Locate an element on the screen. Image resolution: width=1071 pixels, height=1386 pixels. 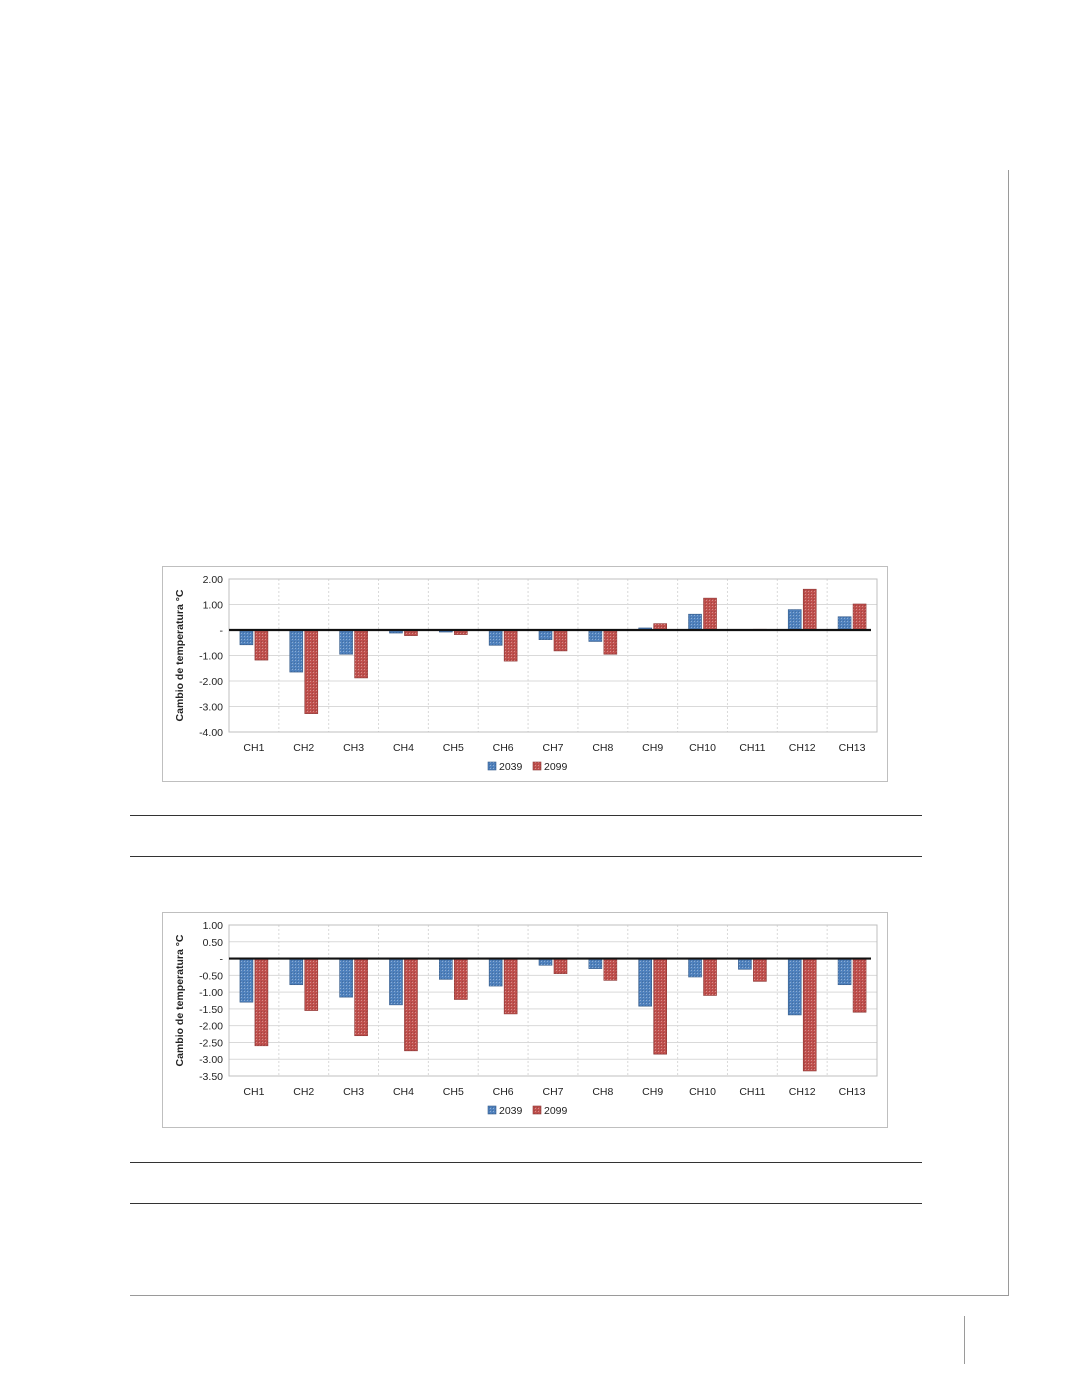
y-tick-label: -0.50 is located at coordinates (211, 976).